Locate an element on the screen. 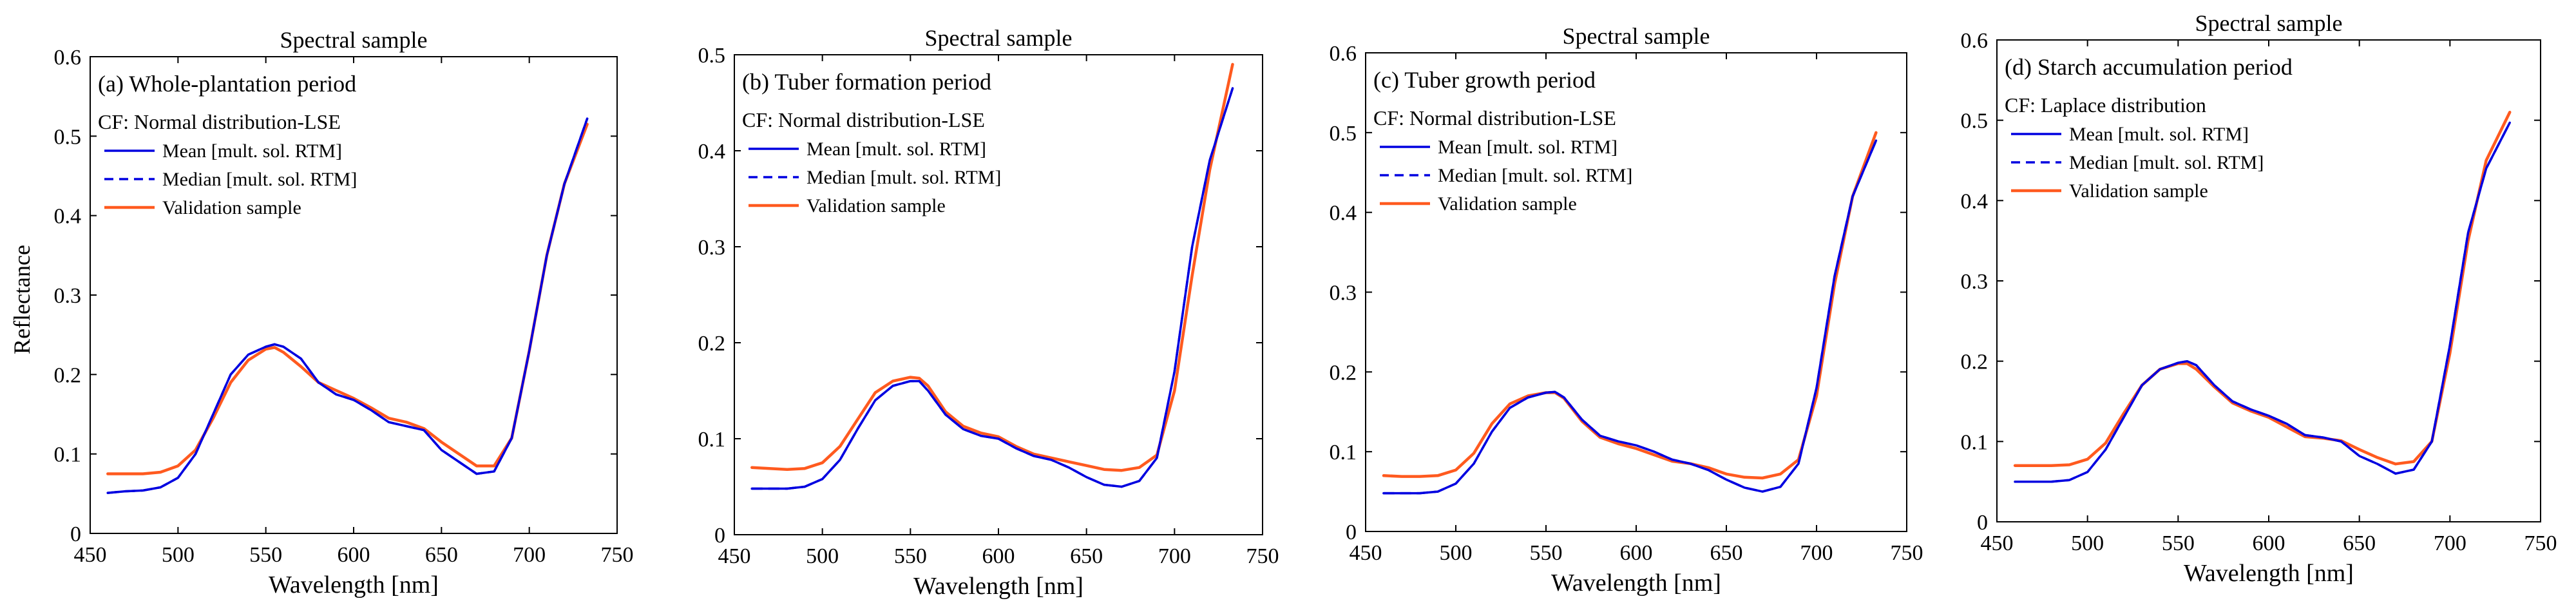 This screenshot has width=2576, height=612. panel-label: (b) Tuber formation period is located at coordinates (866, 82).